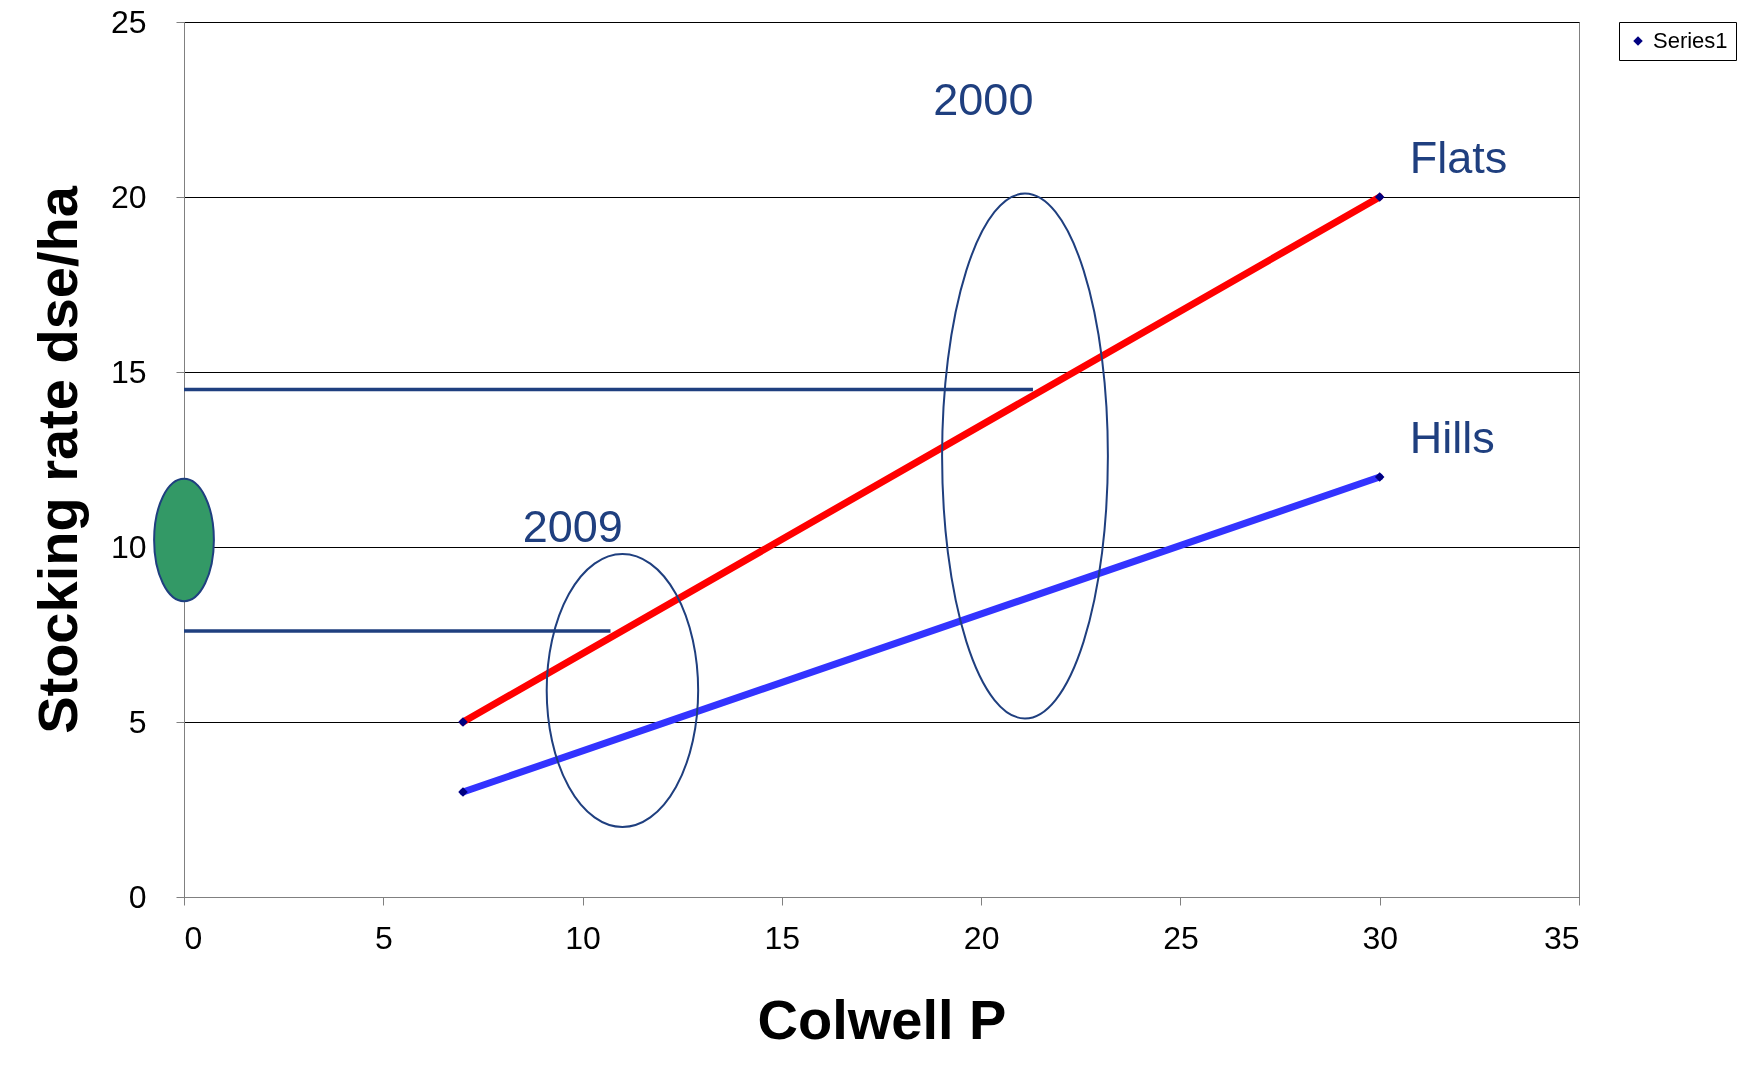  I want to click on x-tick-label: 10, so click(583, 937).